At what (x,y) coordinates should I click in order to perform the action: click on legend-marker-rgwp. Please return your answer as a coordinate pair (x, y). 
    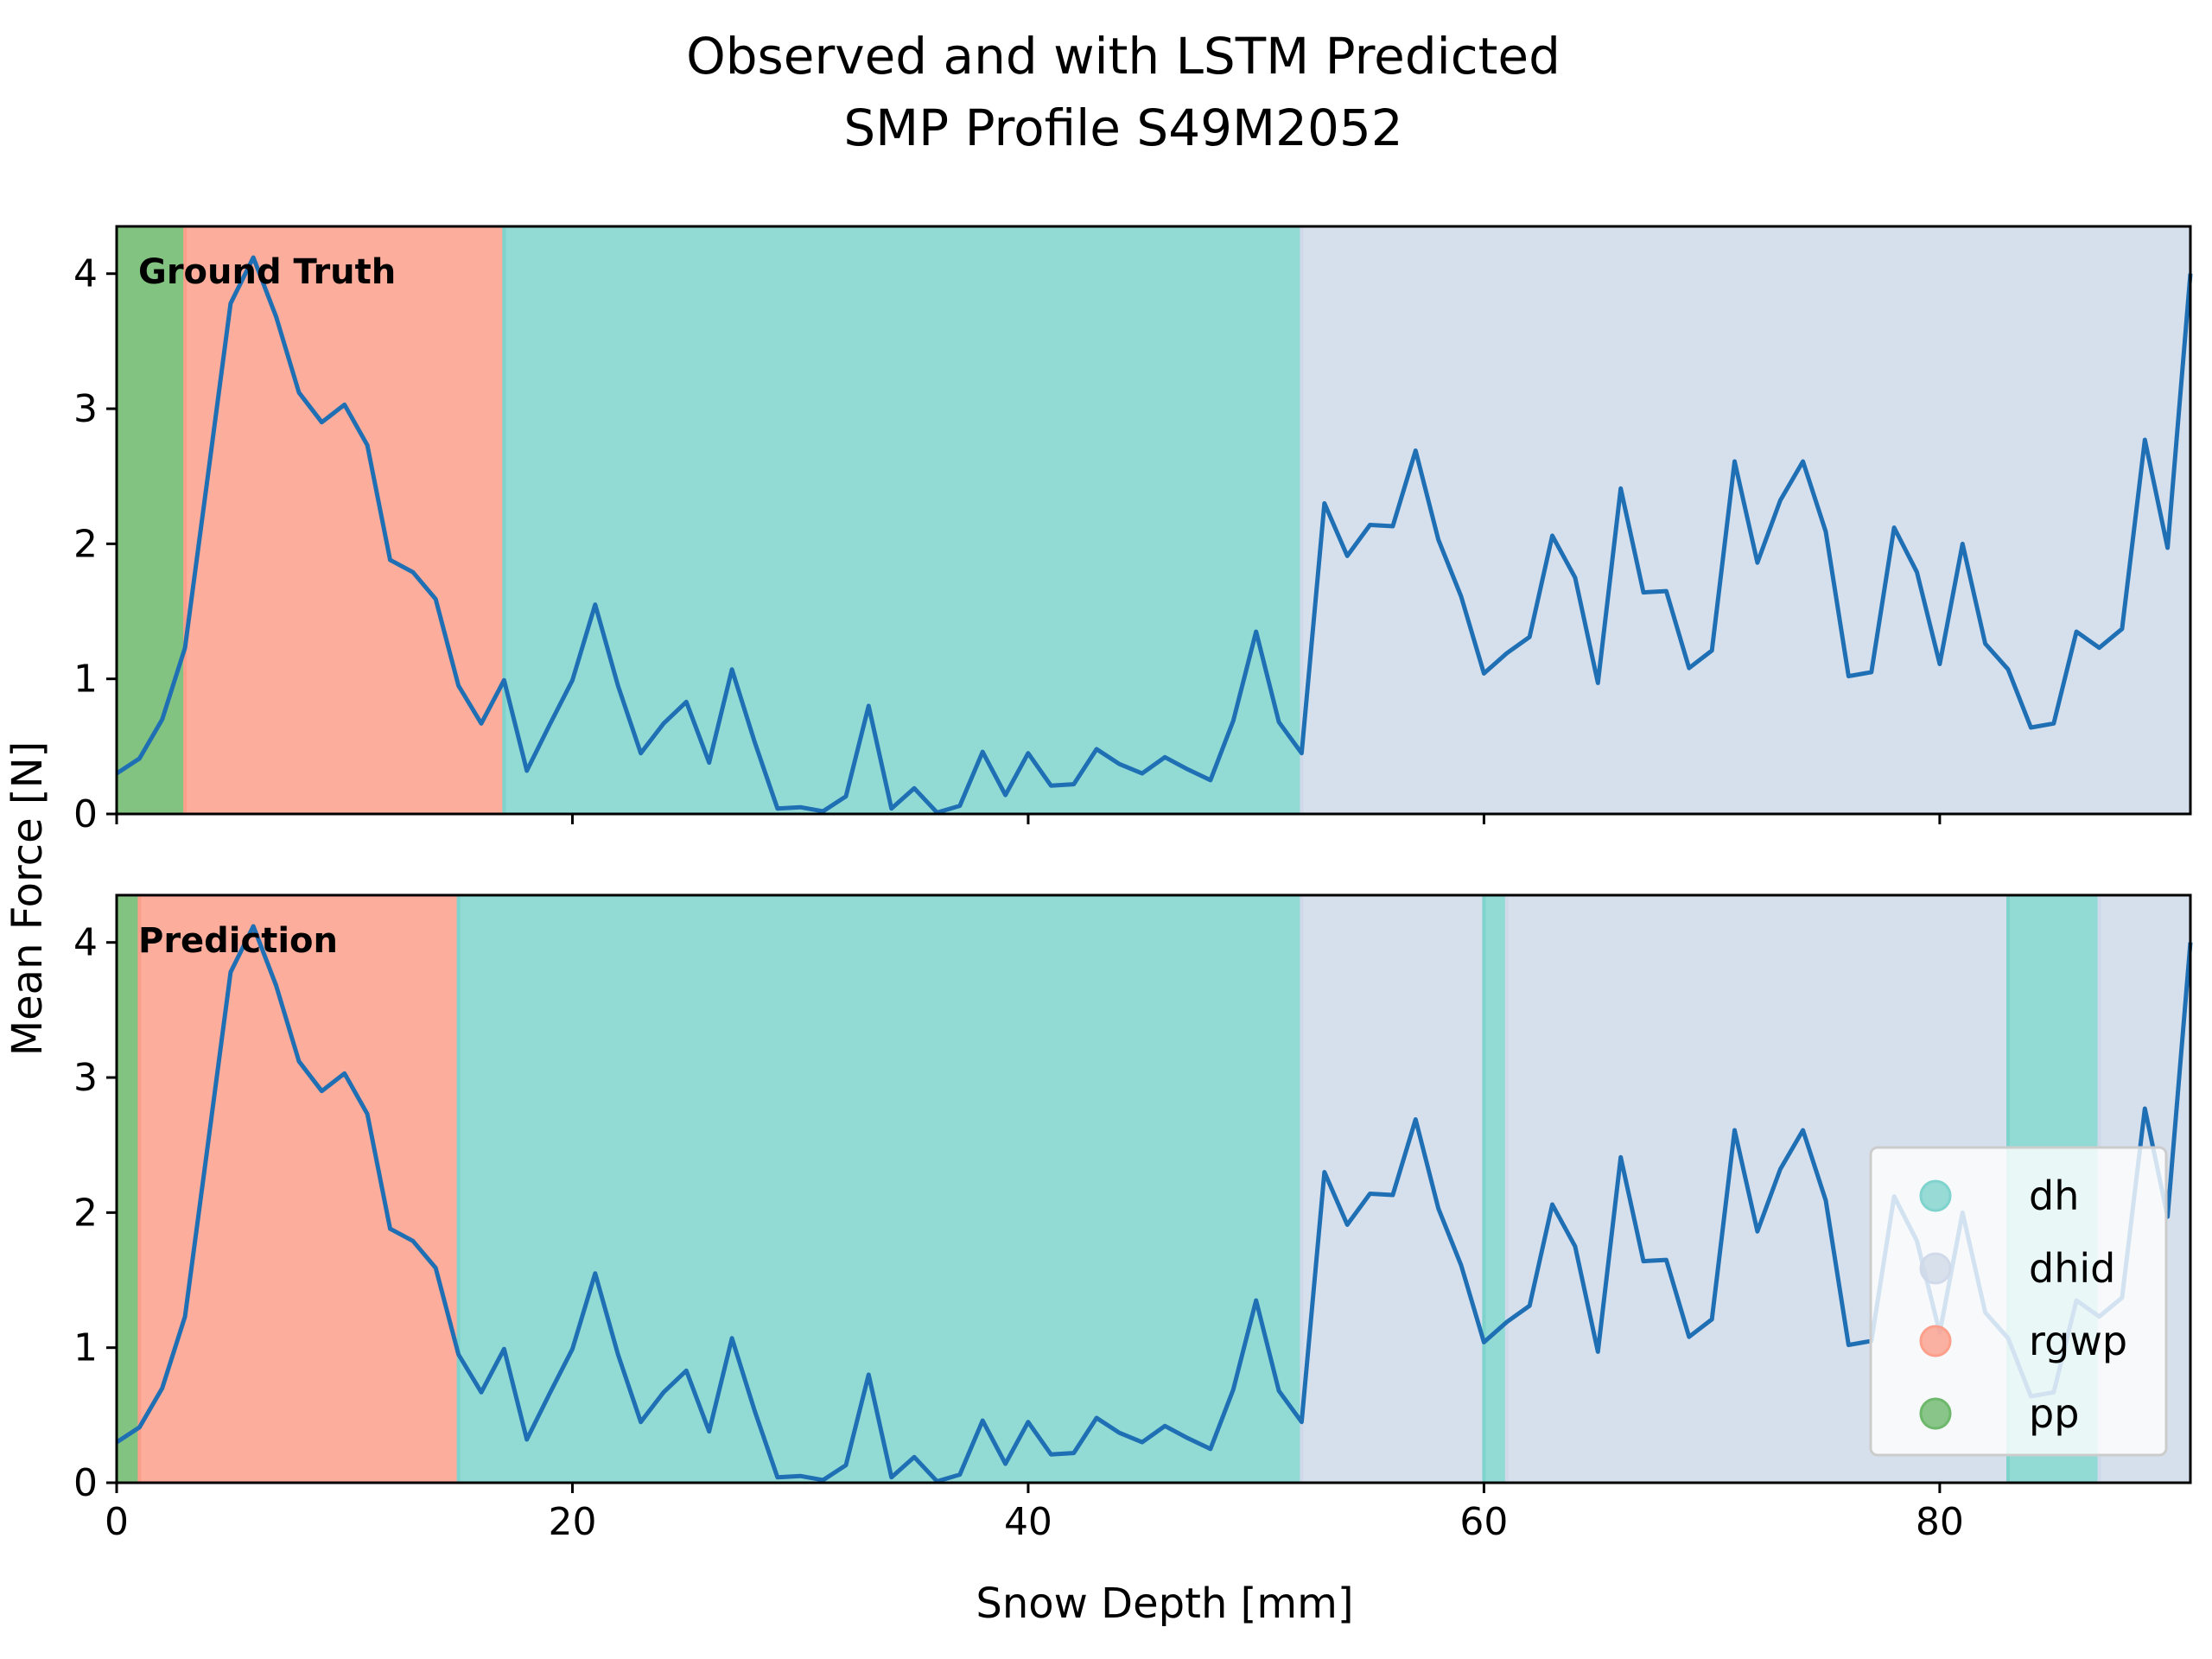
    Looking at the image, I should click on (1935, 1341).